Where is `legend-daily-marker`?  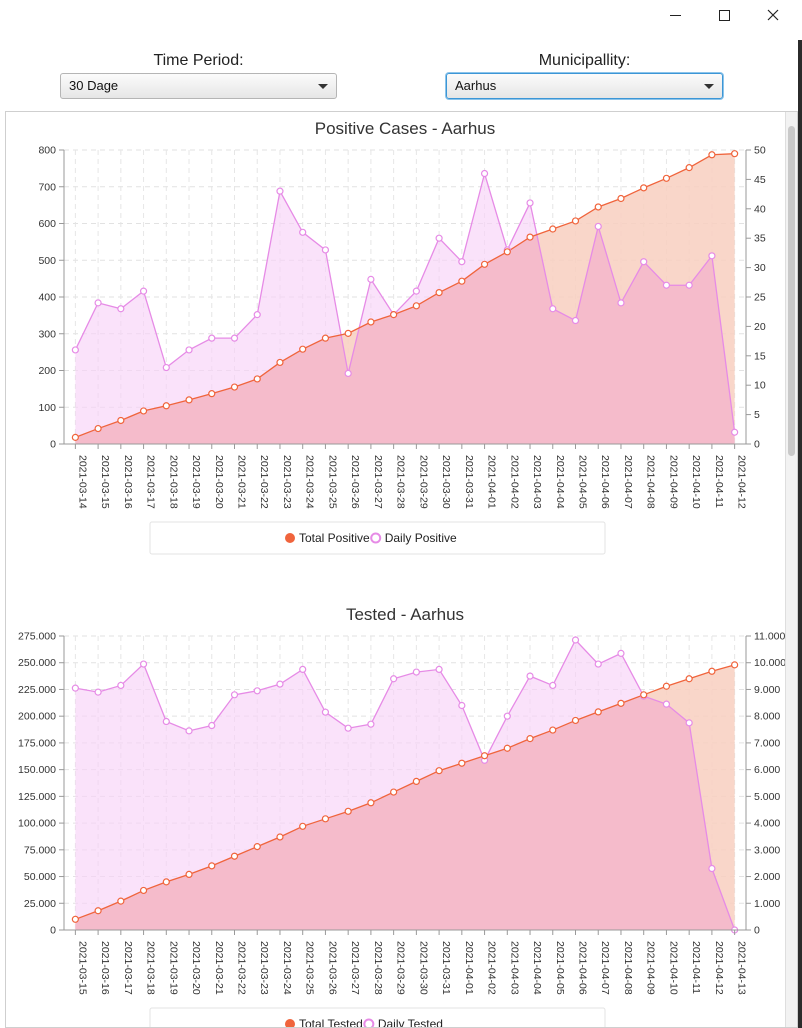 legend-daily-marker is located at coordinates (376, 538).